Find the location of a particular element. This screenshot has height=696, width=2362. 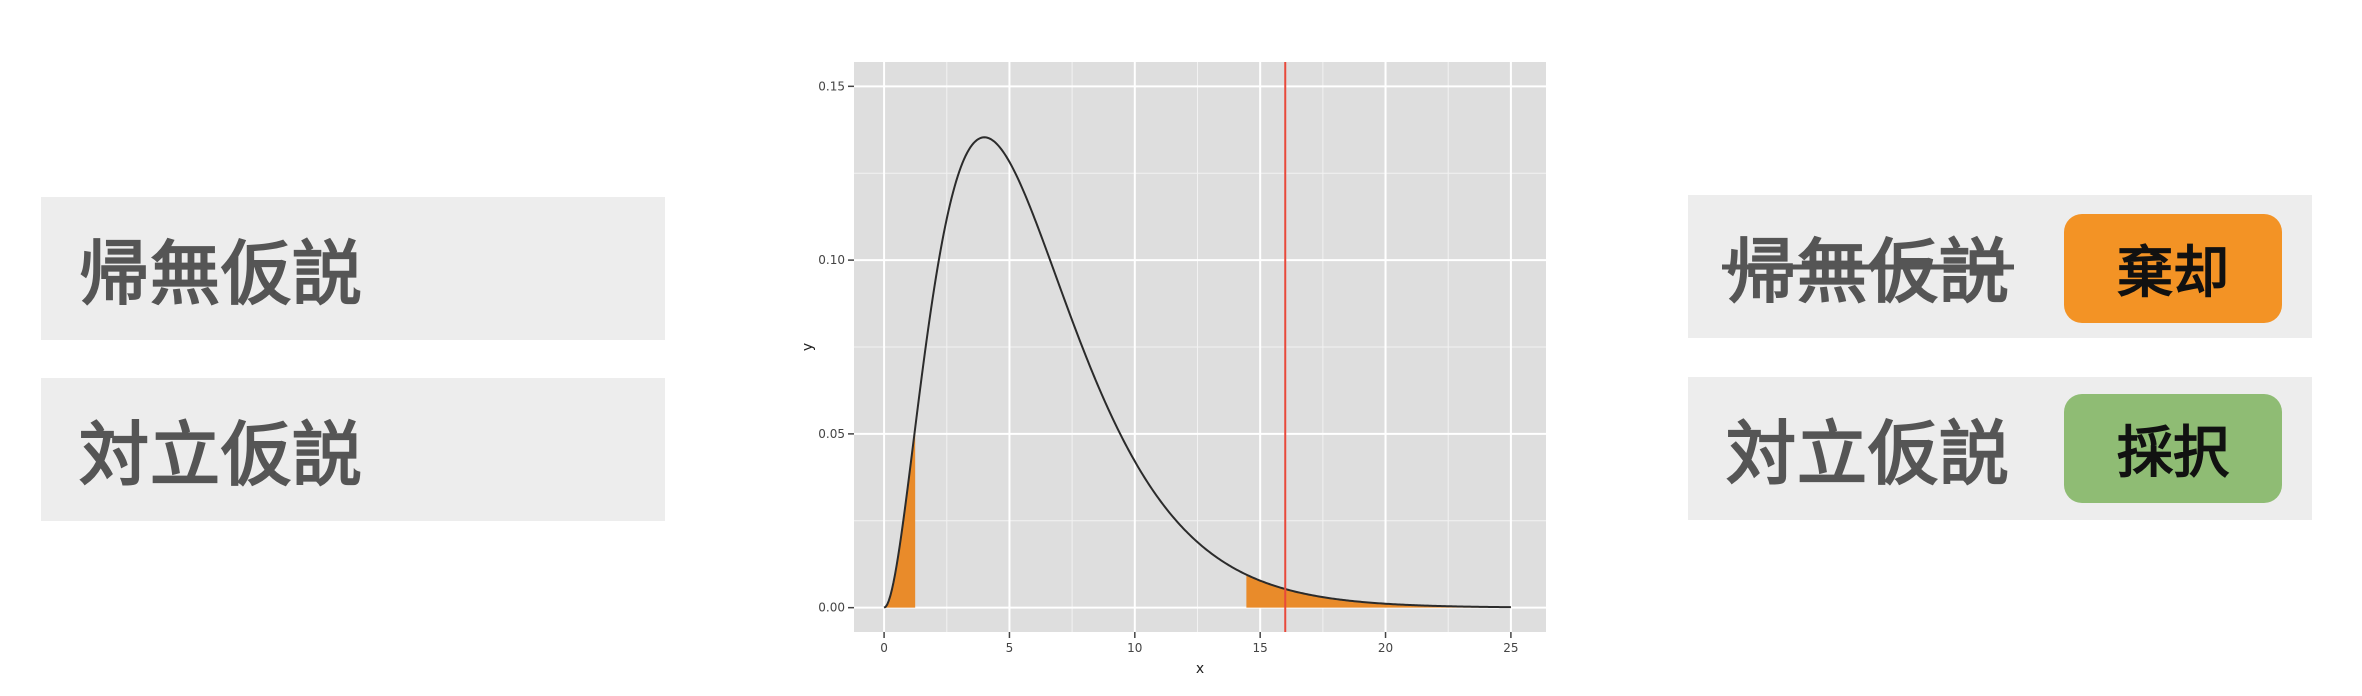

x-axis-title: x is located at coordinates (1200, 669).